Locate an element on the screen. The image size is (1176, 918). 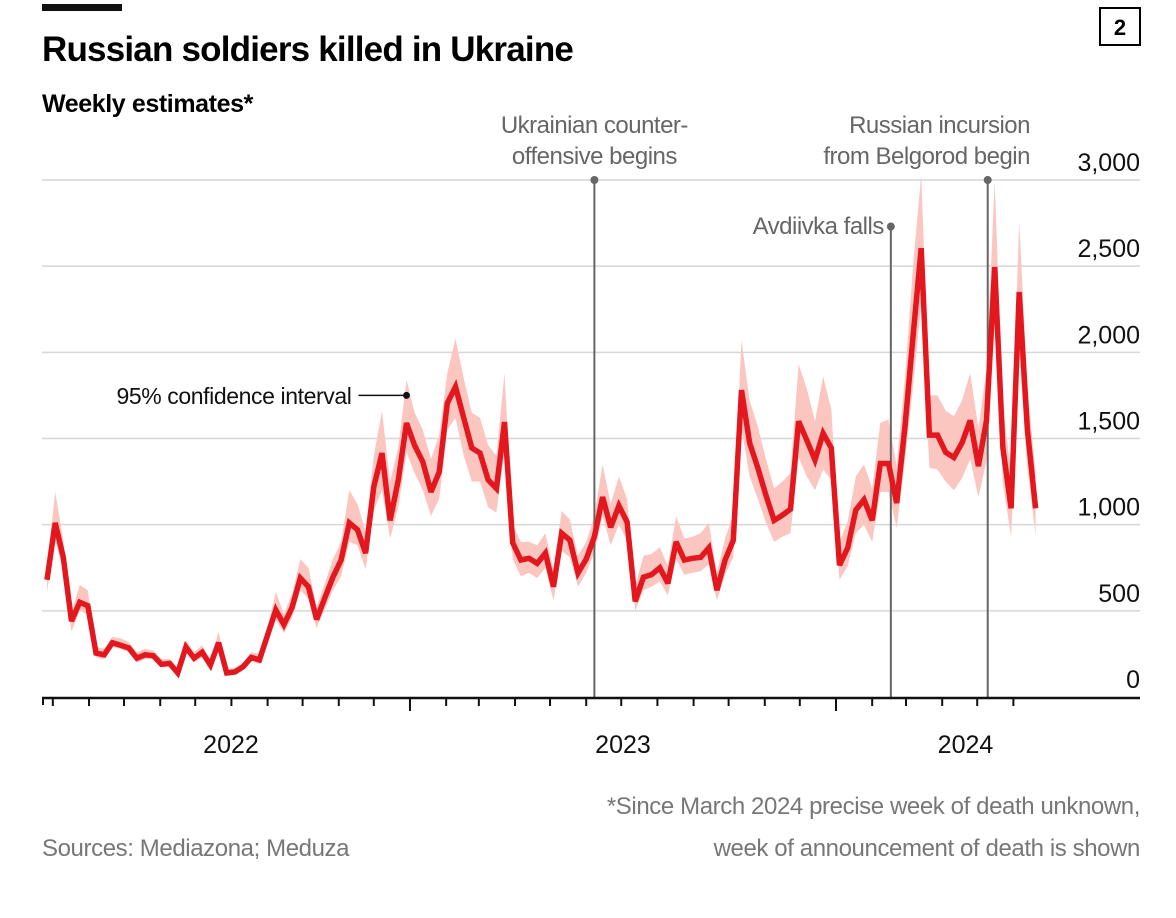
footnote-line2: week of announcement of death is shown is located at coordinates (926, 848).